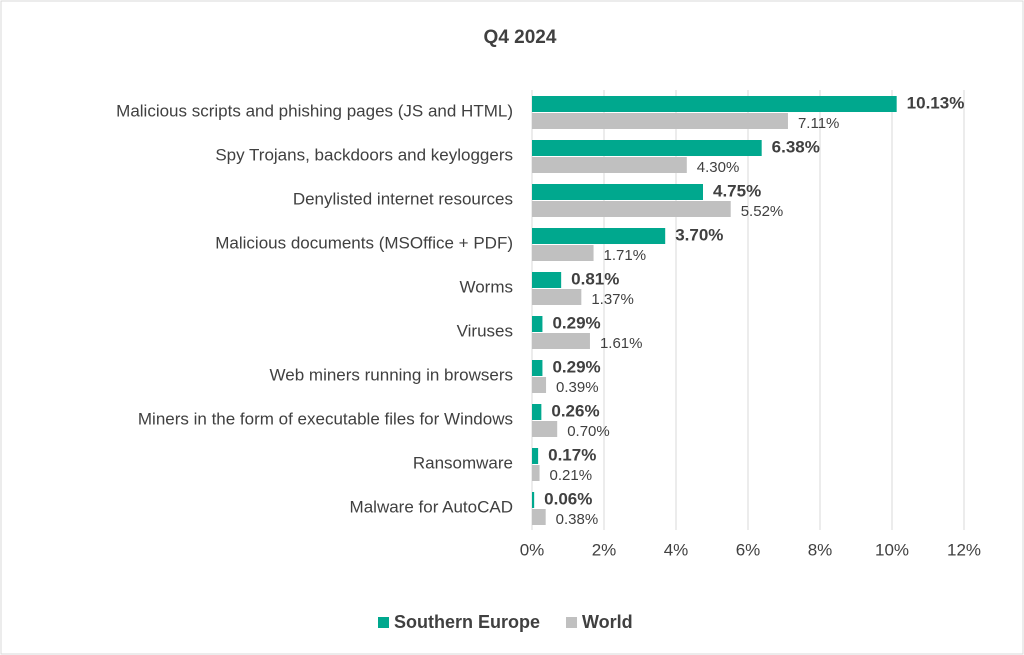 The image size is (1024, 655). Describe the element at coordinates (936, 102) in the screenshot. I see `value-label: 10.13%` at that location.